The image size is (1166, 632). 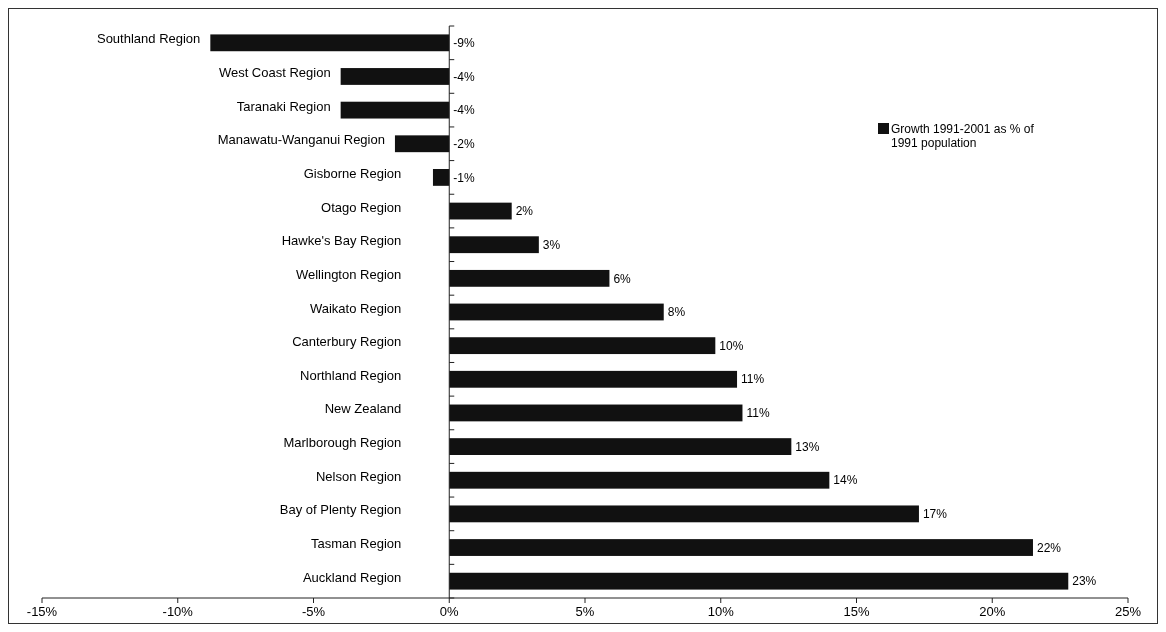 What do you see at coordinates (347, 342) in the screenshot?
I see `y-tick-label: Canterbury Region` at bounding box center [347, 342].